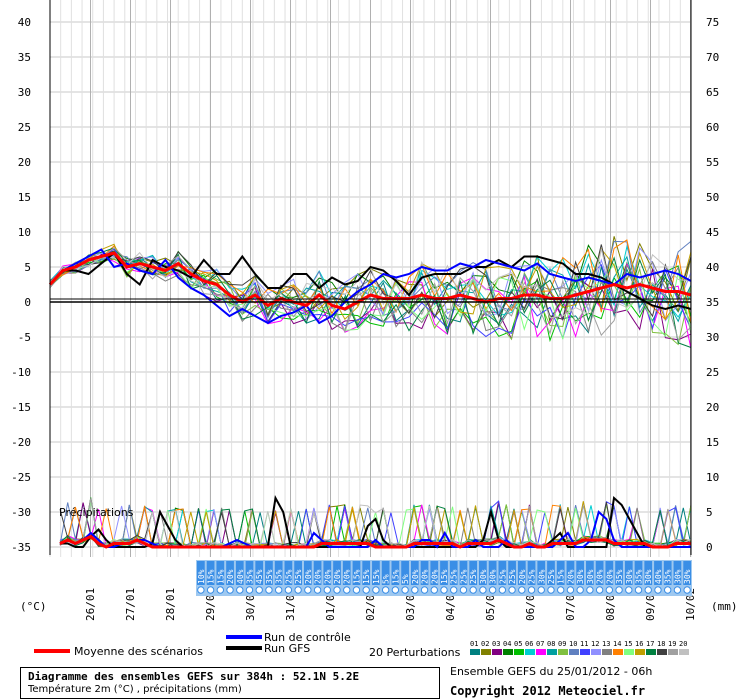 This screenshot has height=700, width=740. I want to click on legend-member-id: 14, so click(617, 644).